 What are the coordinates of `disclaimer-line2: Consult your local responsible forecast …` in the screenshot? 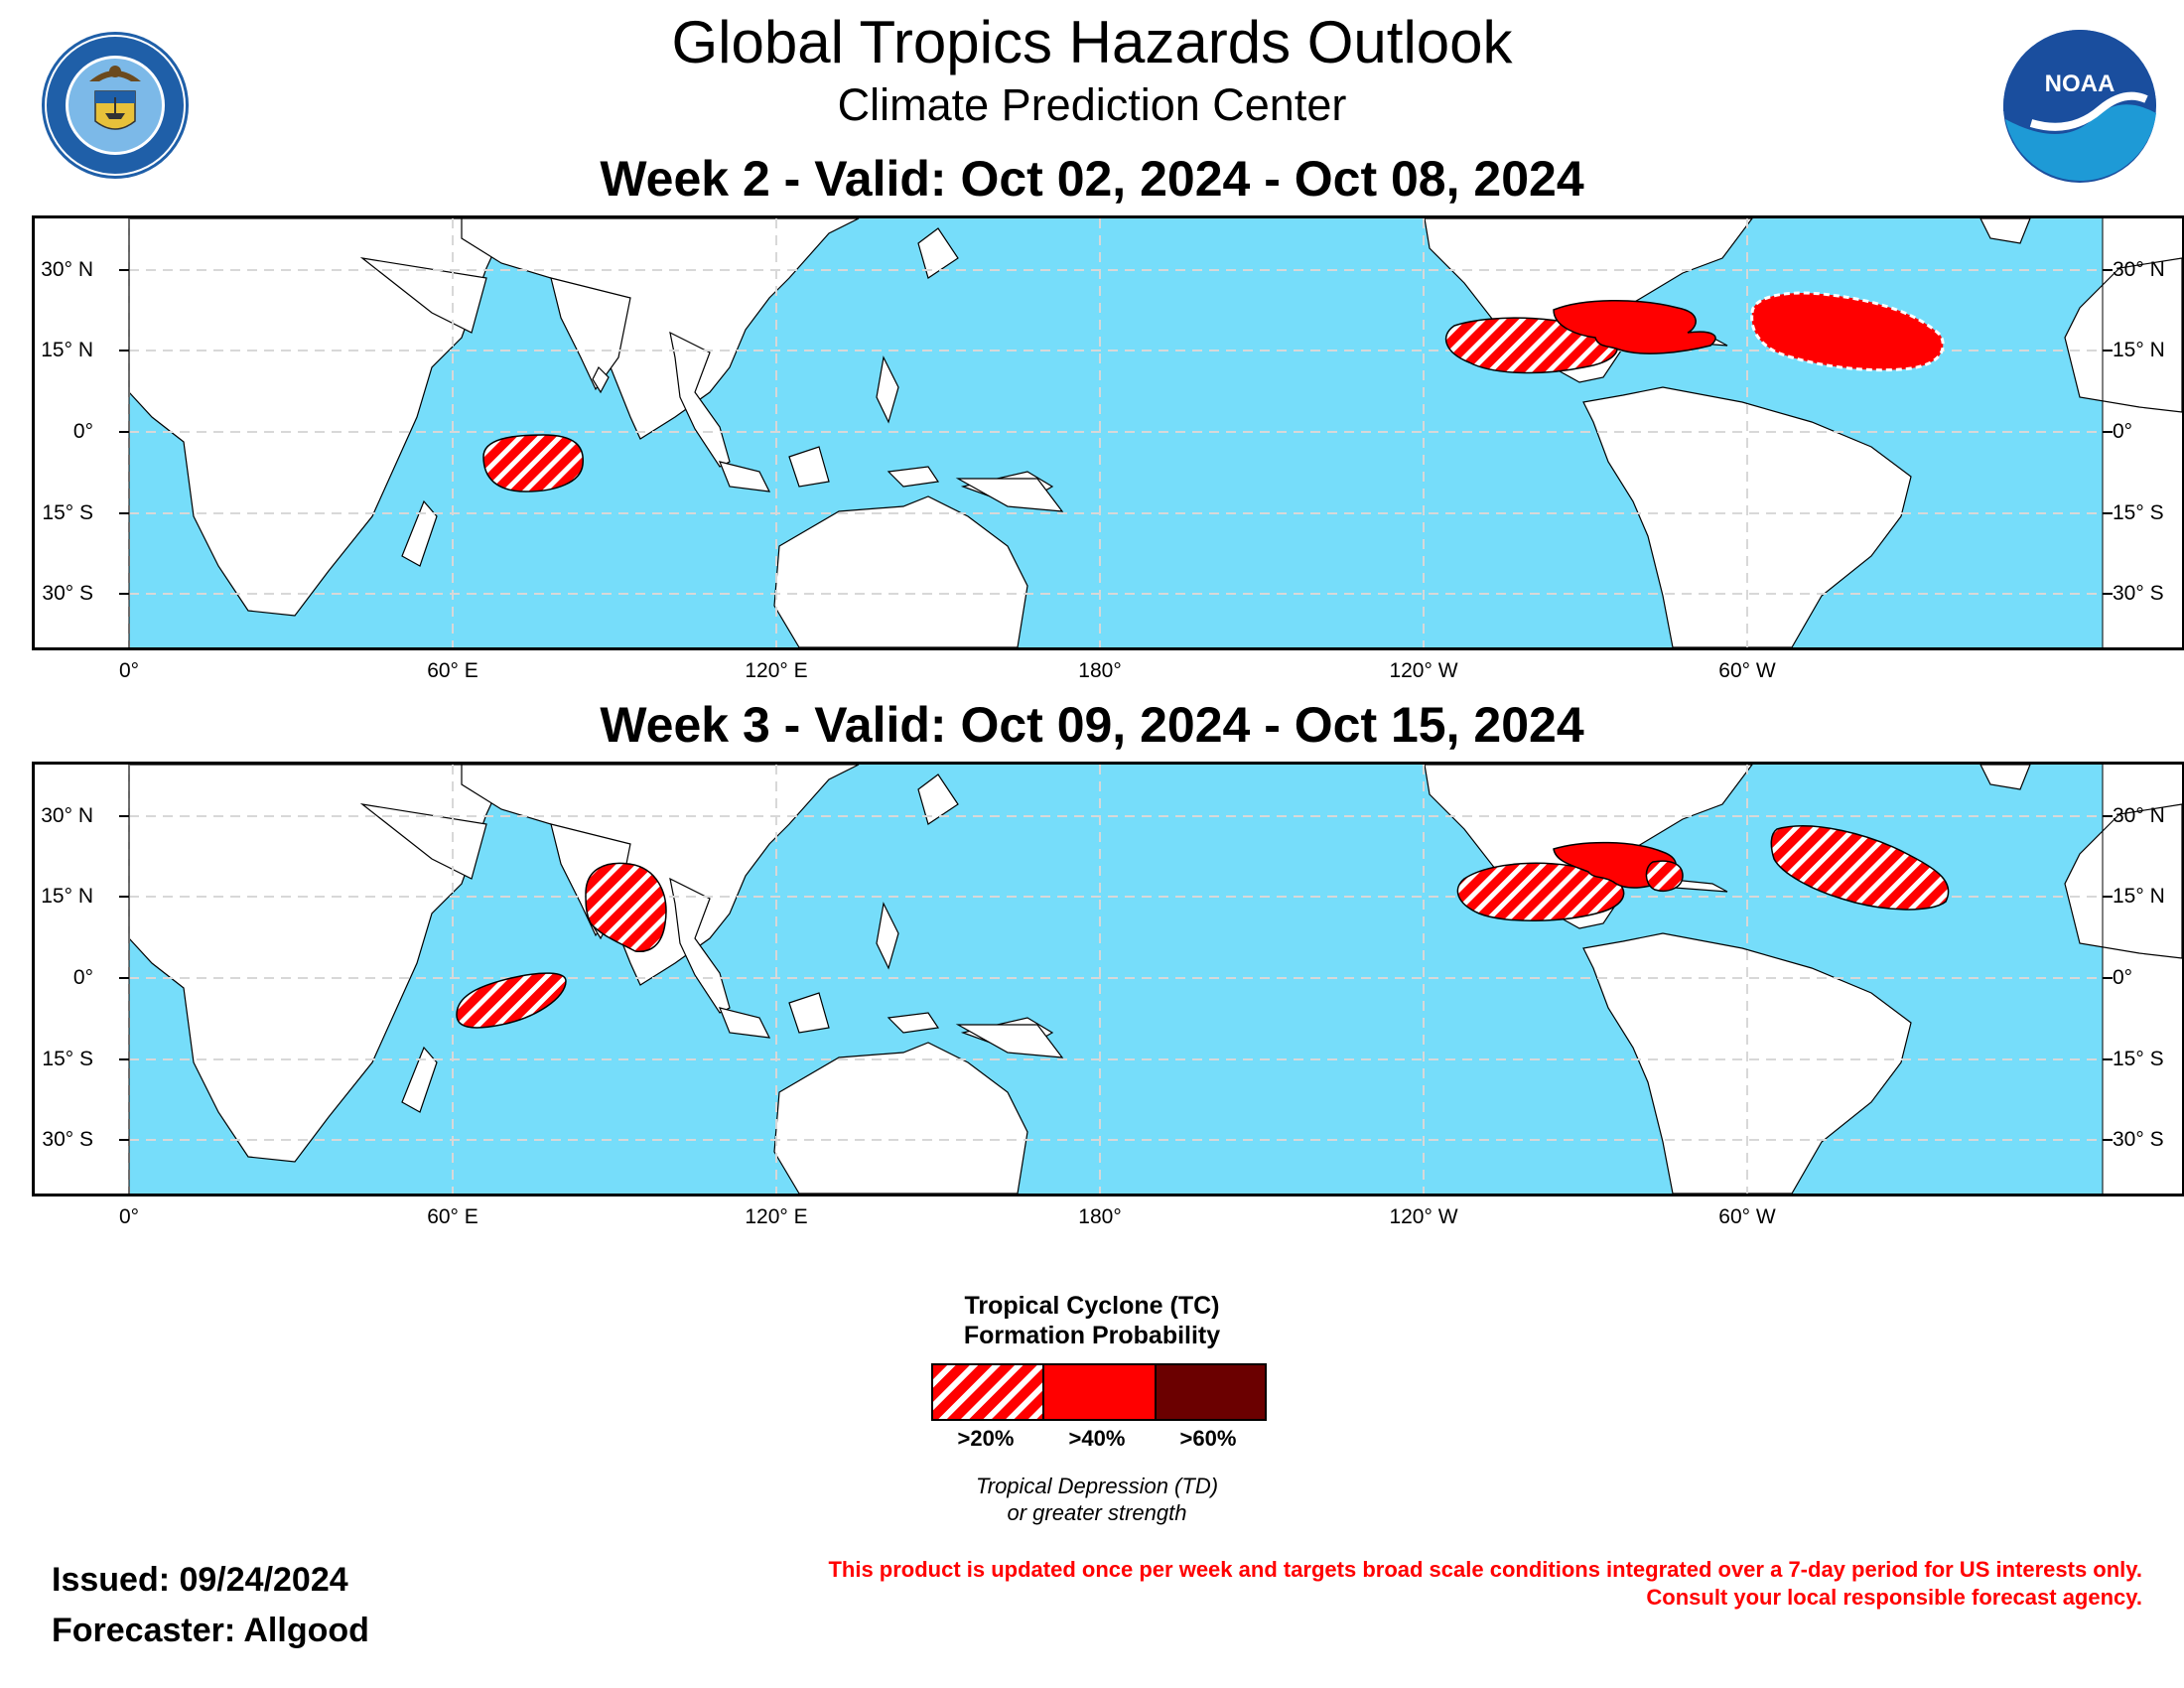 It's located at (1894, 1597).